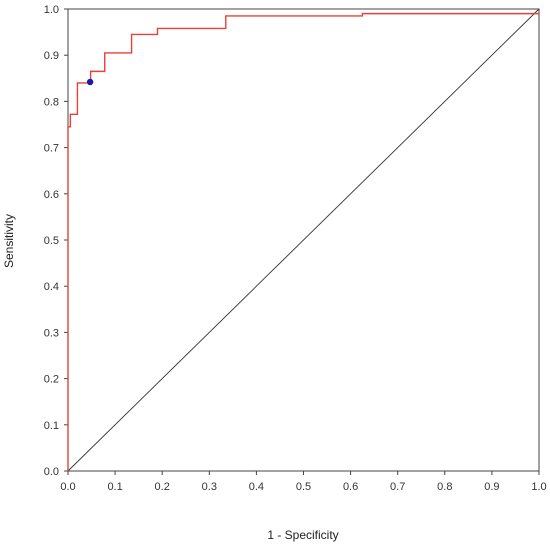  Describe the element at coordinates (9, 241) in the screenshot. I see `y-axis-title: Sensitivity` at that location.